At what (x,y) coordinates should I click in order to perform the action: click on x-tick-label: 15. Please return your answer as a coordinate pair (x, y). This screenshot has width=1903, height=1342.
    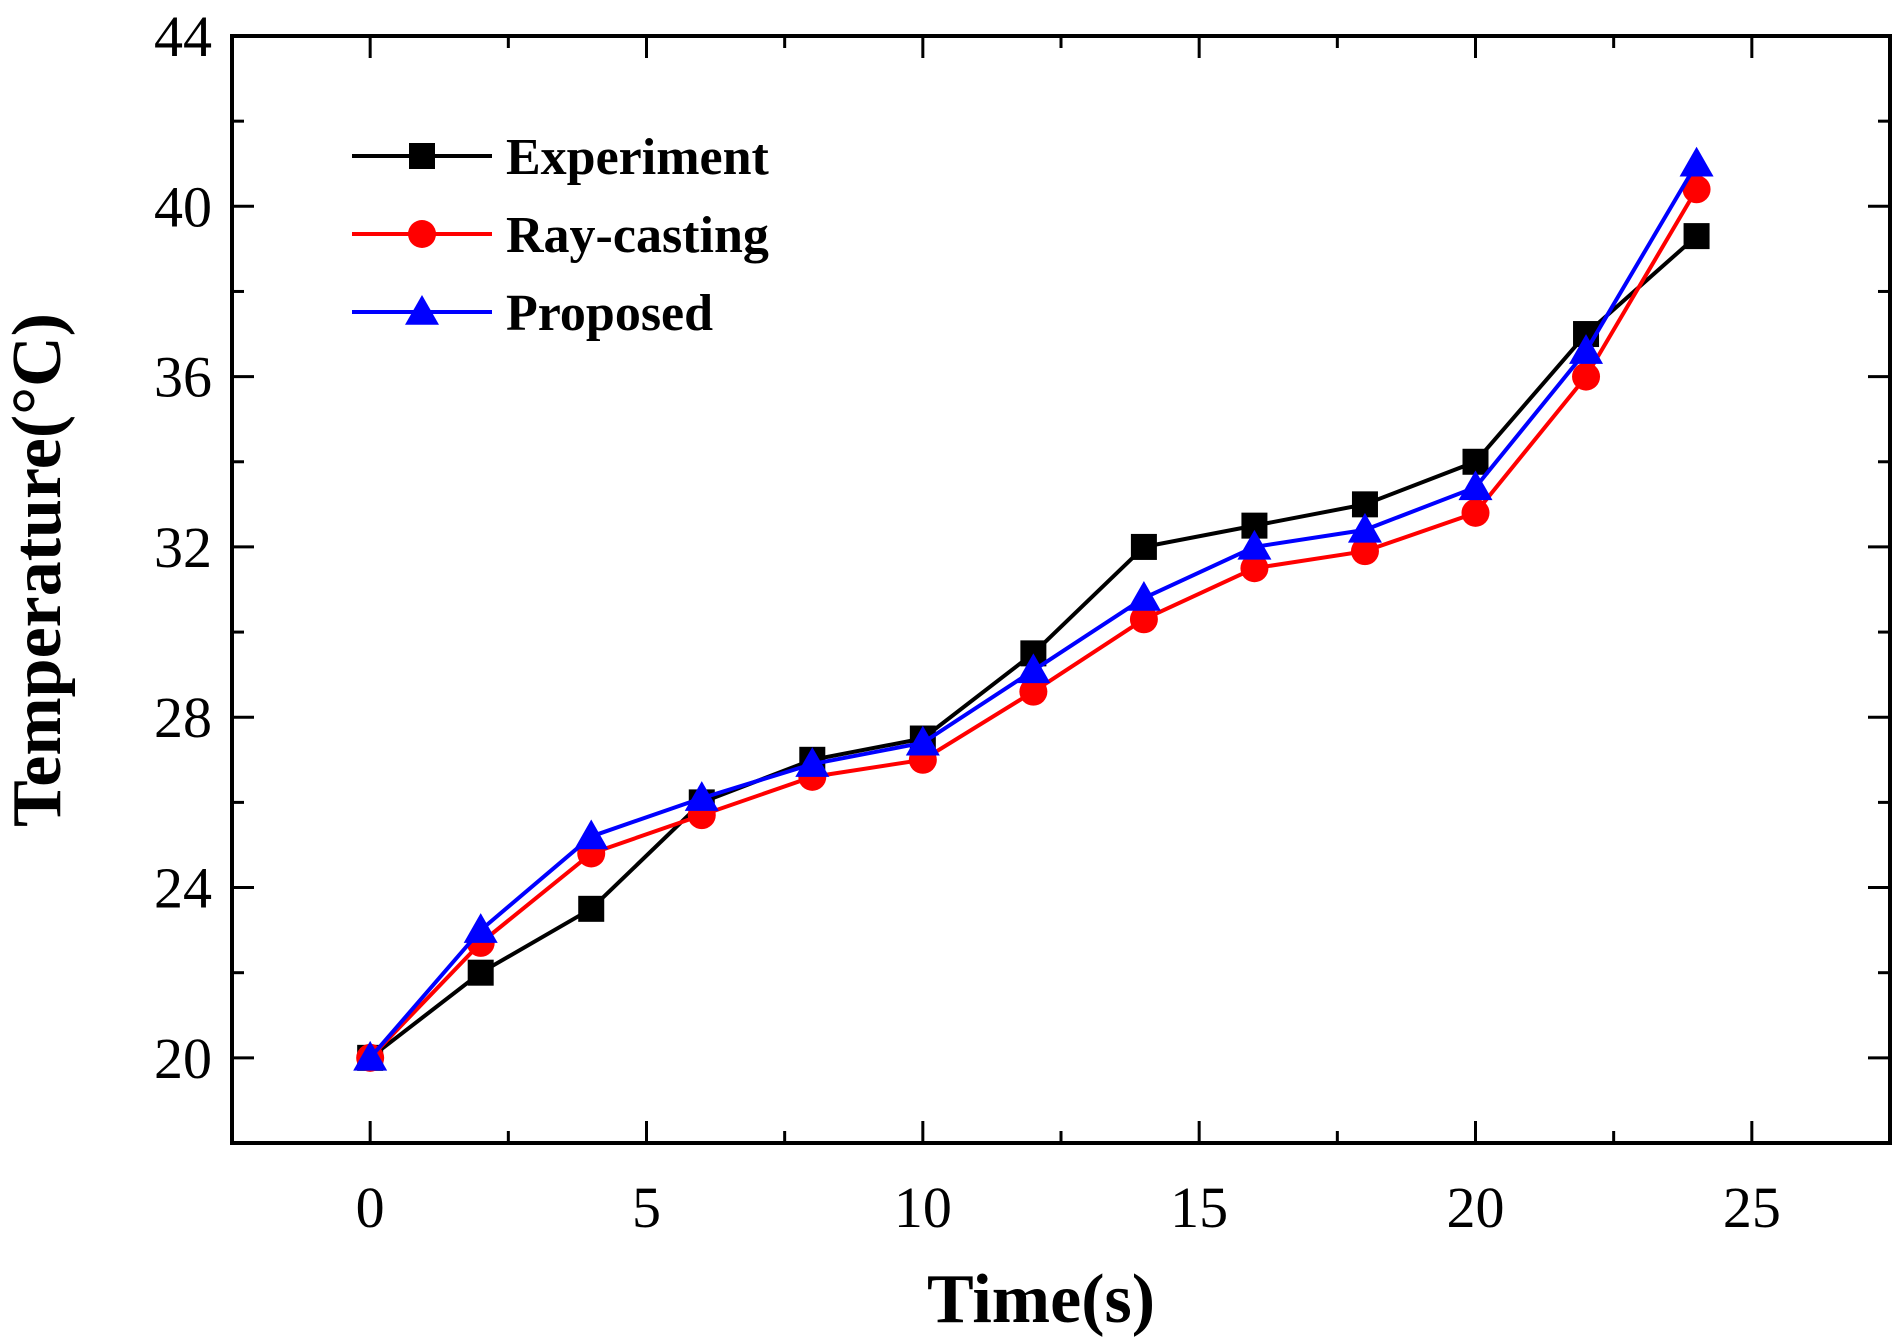
    Looking at the image, I should click on (1199, 1207).